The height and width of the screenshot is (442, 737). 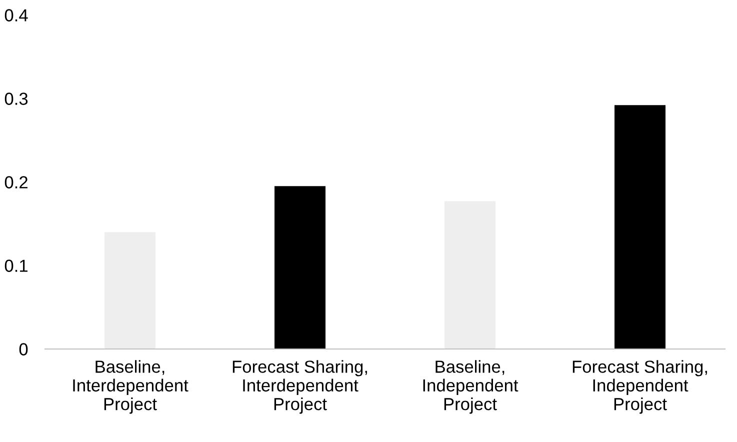 I want to click on y-tick-label: 0, so click(x=23, y=349).